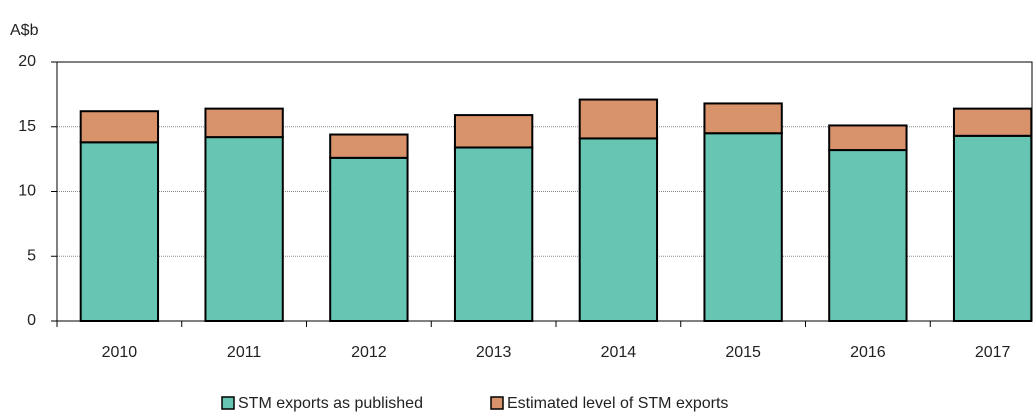 This screenshot has width=1033, height=414. Describe the element at coordinates (619, 352) in the screenshot. I see `x-tick-label: 2014` at that location.